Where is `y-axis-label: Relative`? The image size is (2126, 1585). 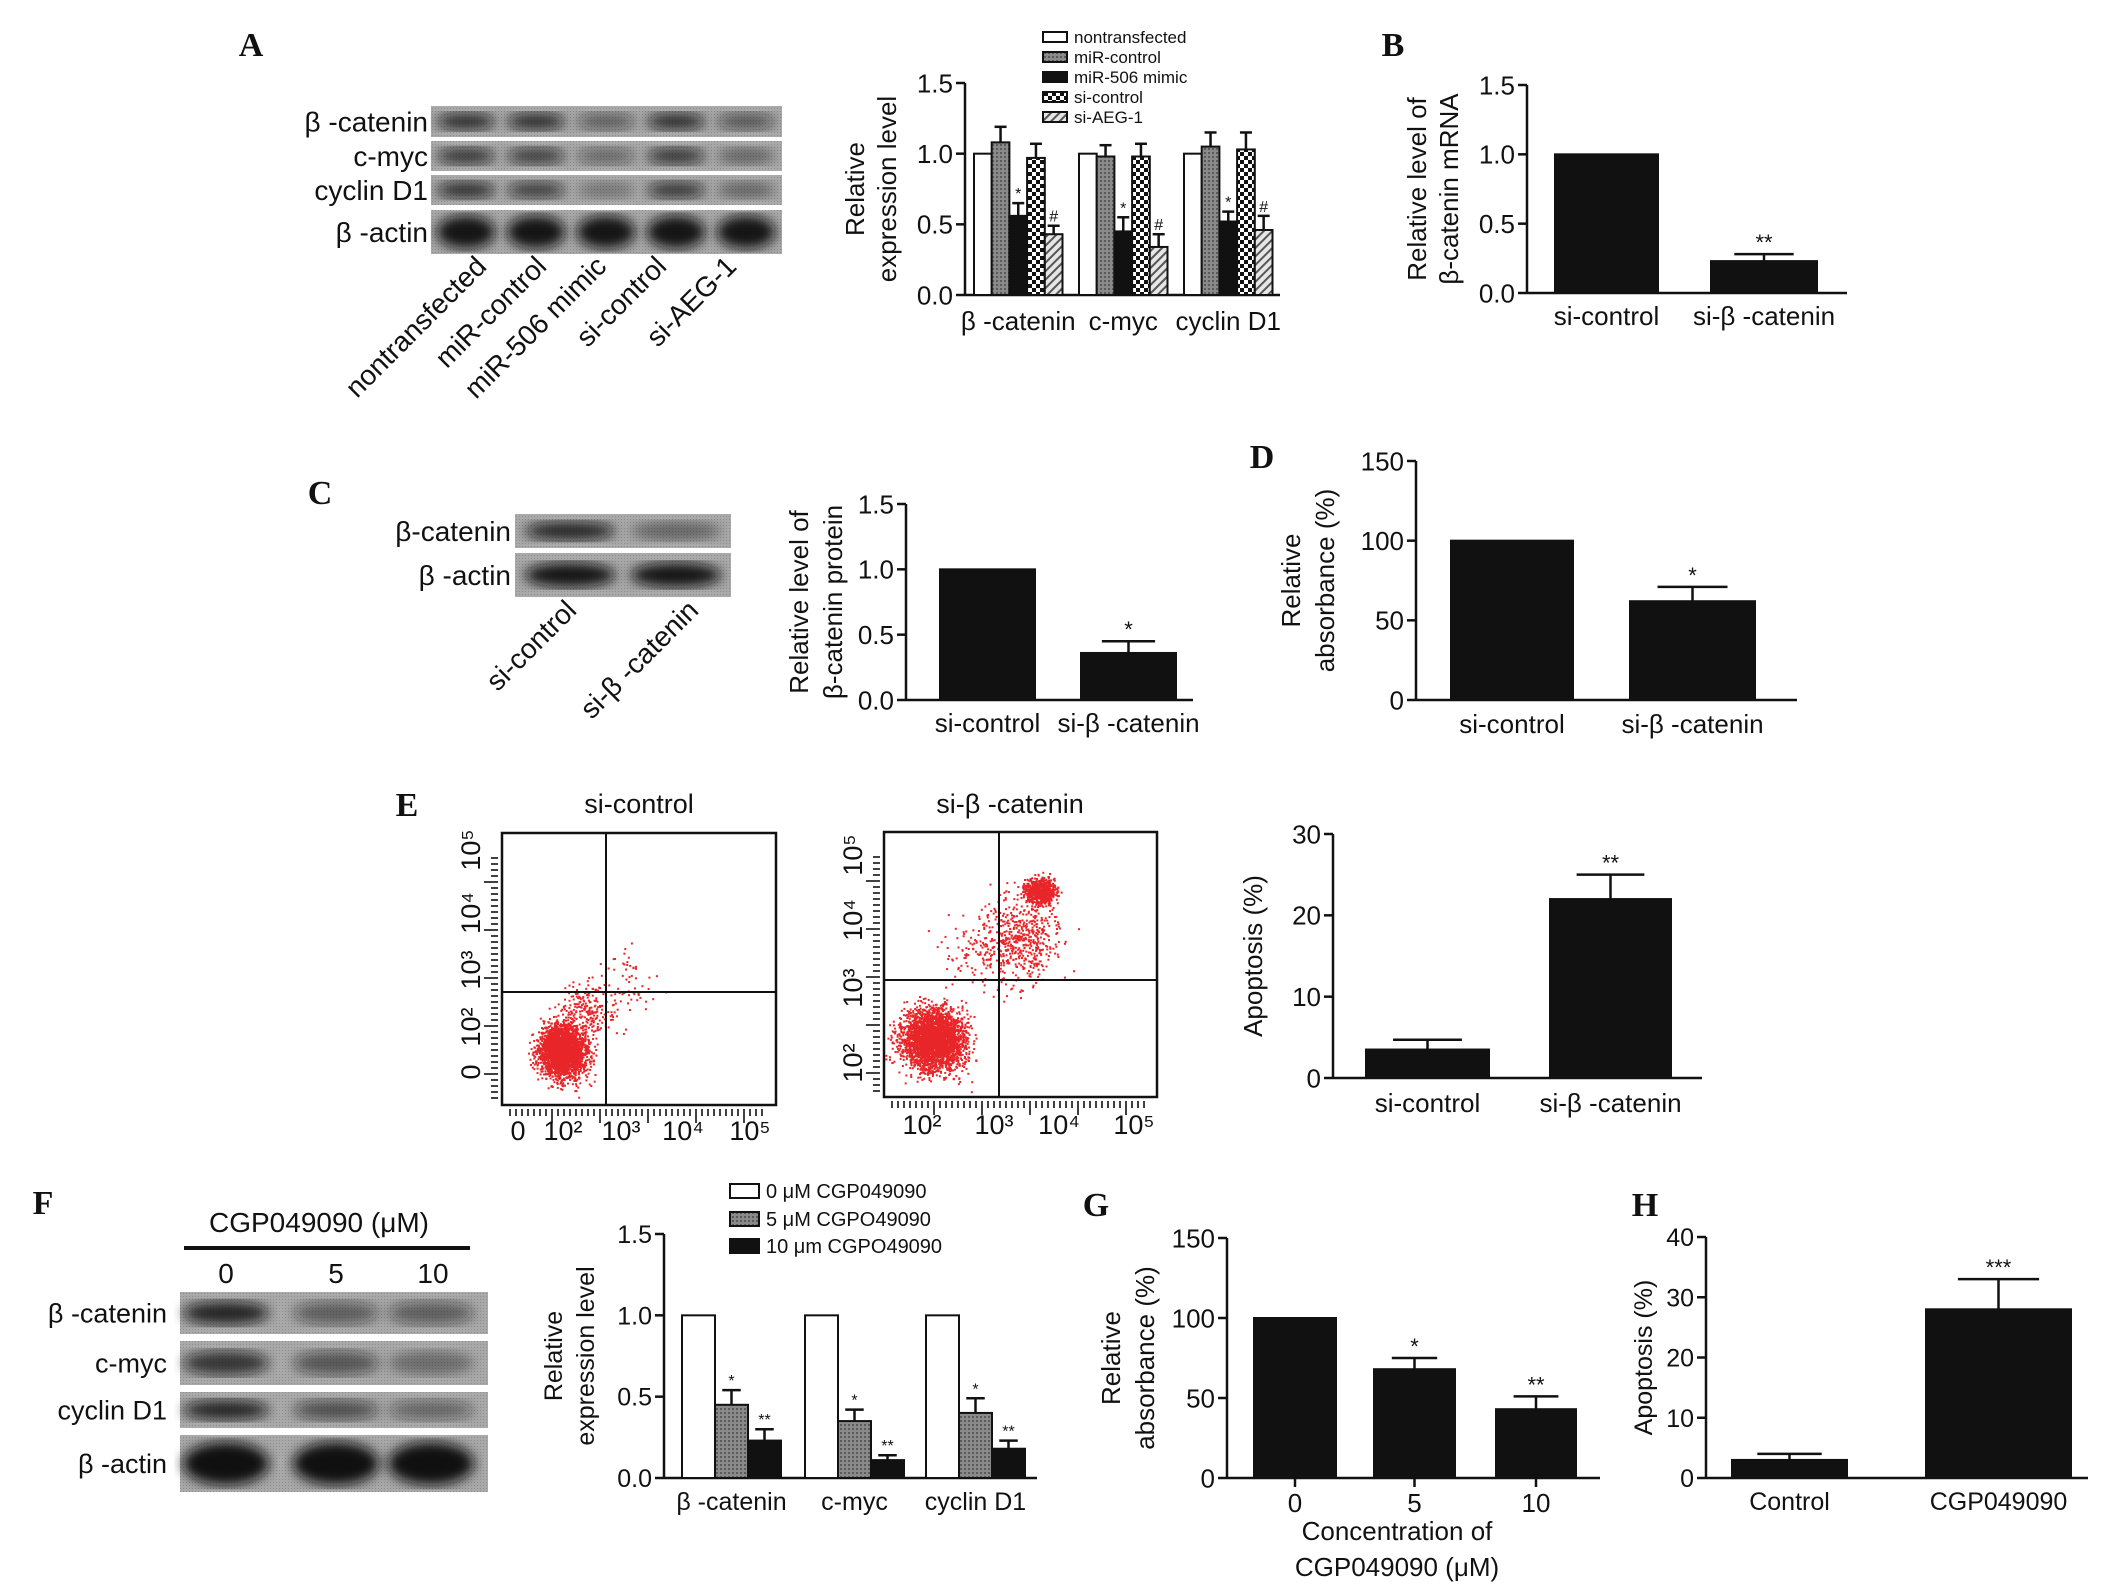 y-axis-label: Relative is located at coordinates (554, 1356).